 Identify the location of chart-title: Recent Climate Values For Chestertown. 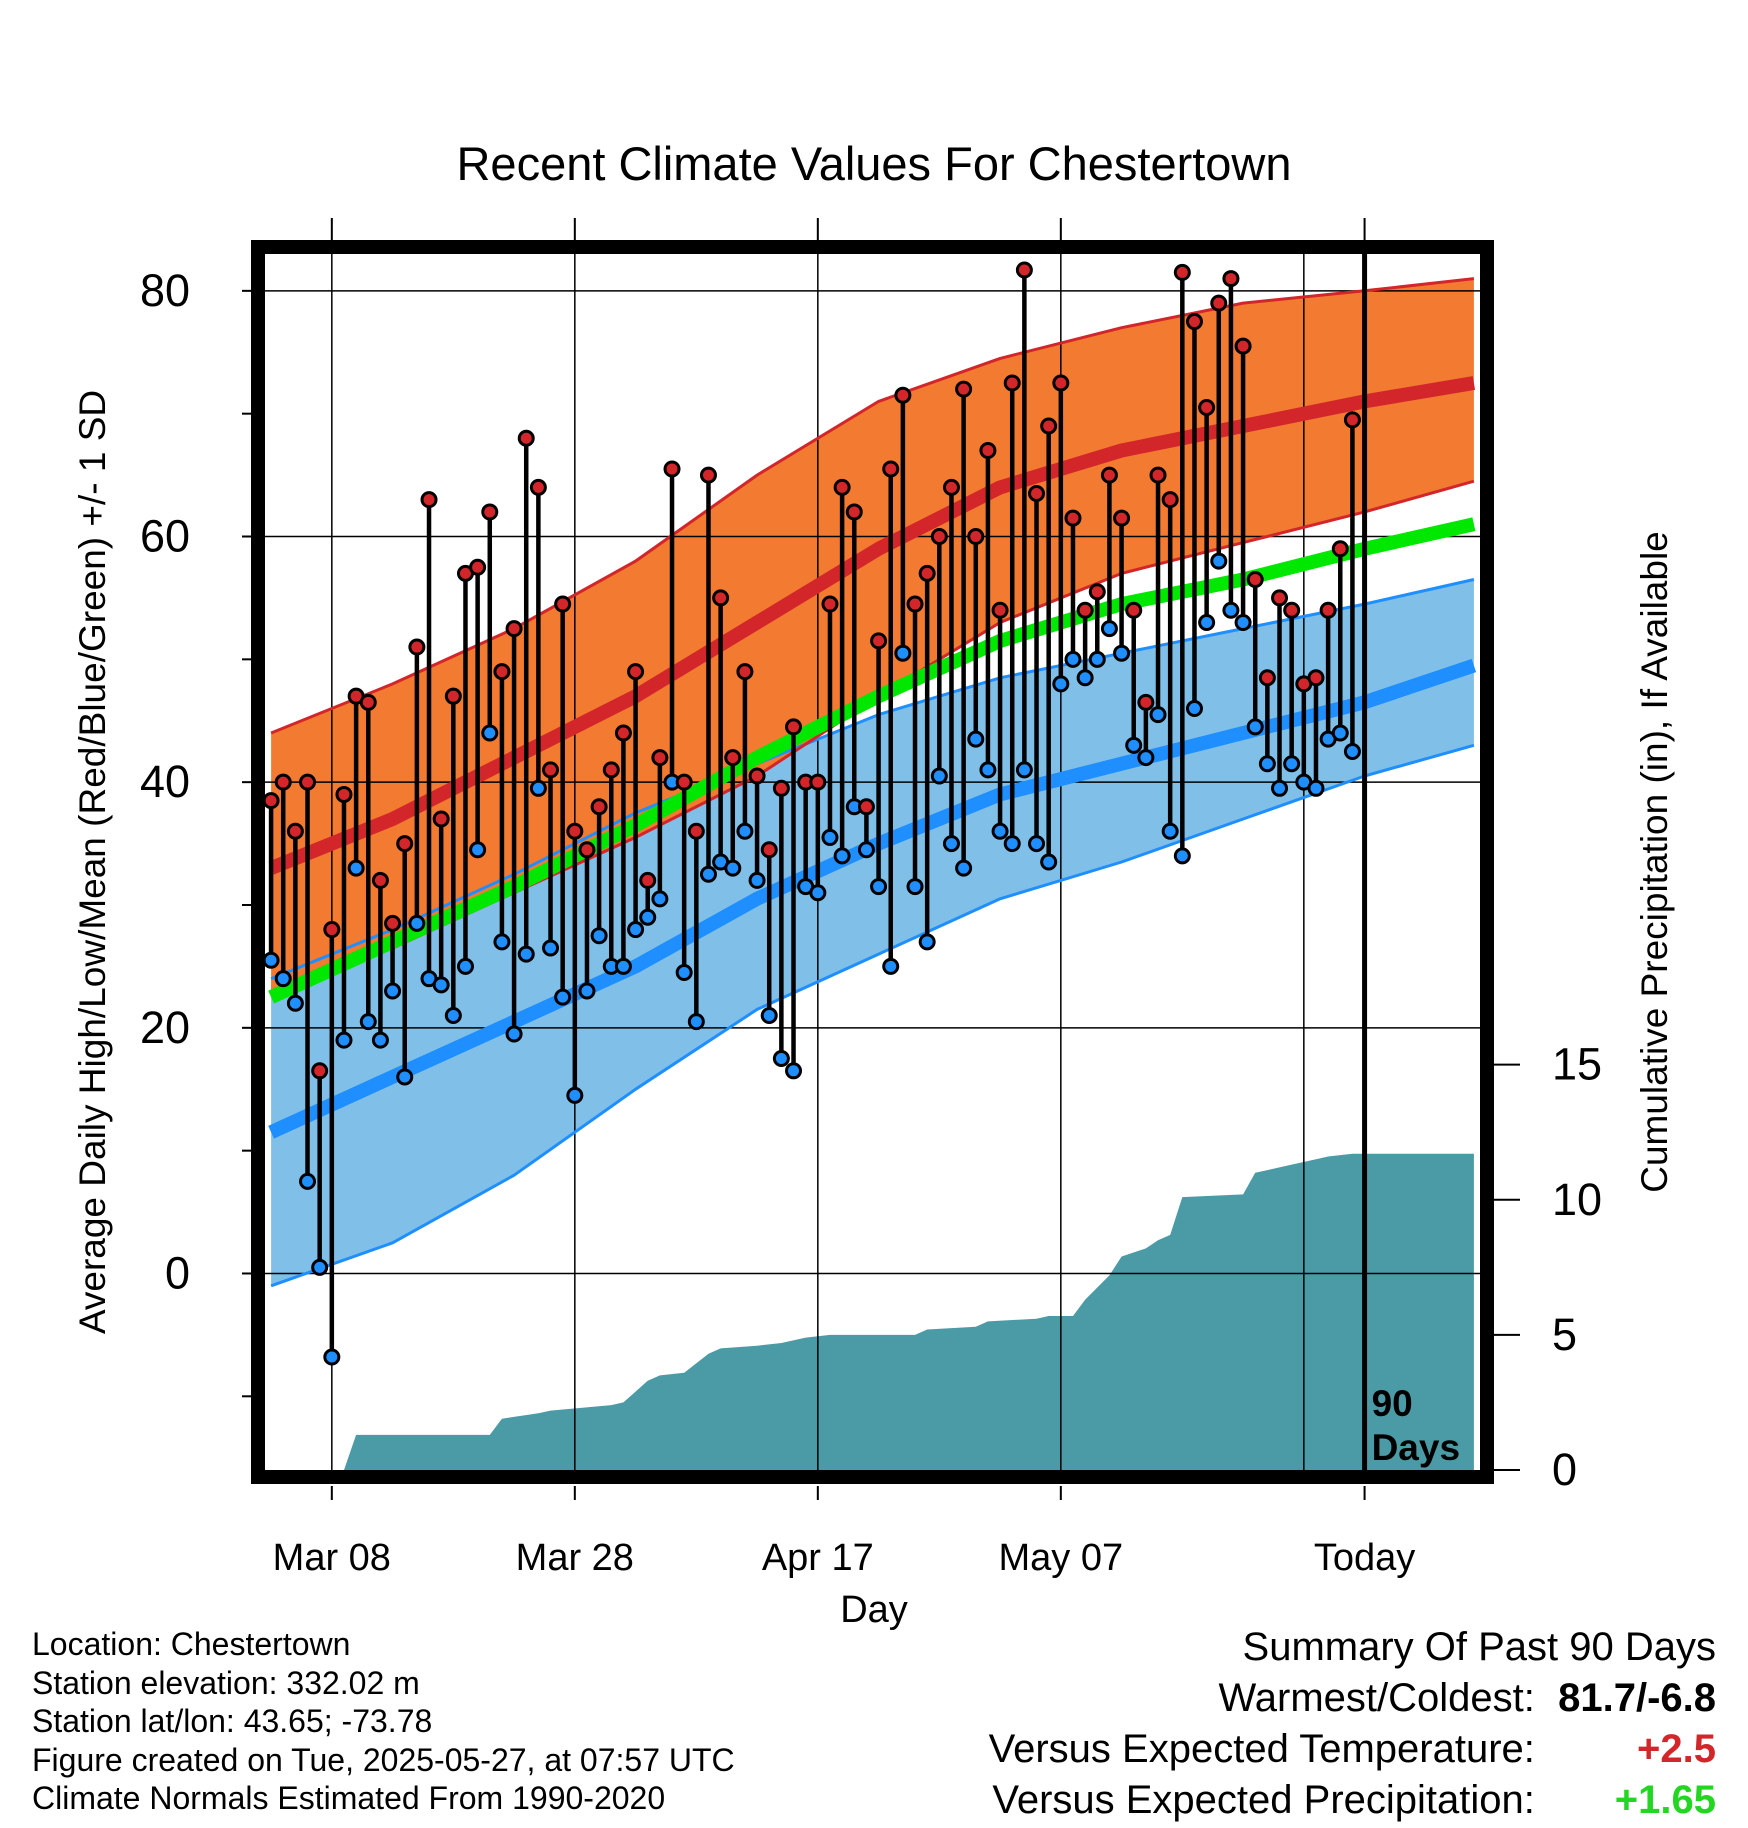
(873, 163).